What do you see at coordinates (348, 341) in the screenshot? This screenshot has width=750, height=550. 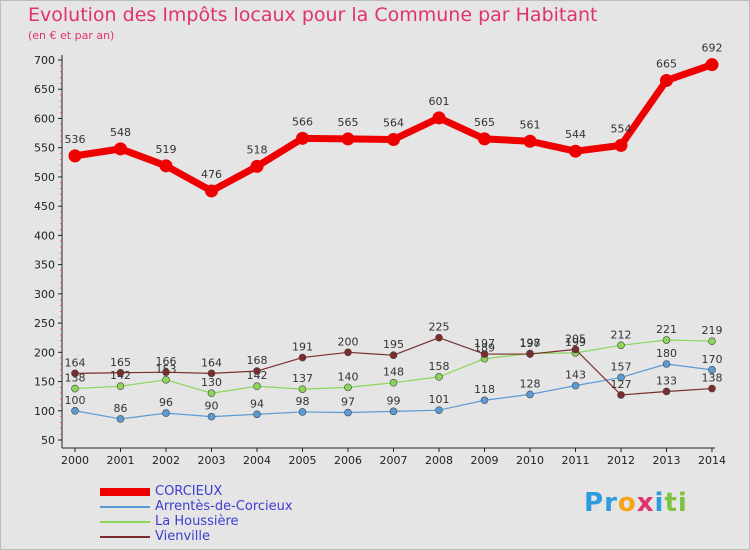 I see `data-label: 200` at bounding box center [348, 341].